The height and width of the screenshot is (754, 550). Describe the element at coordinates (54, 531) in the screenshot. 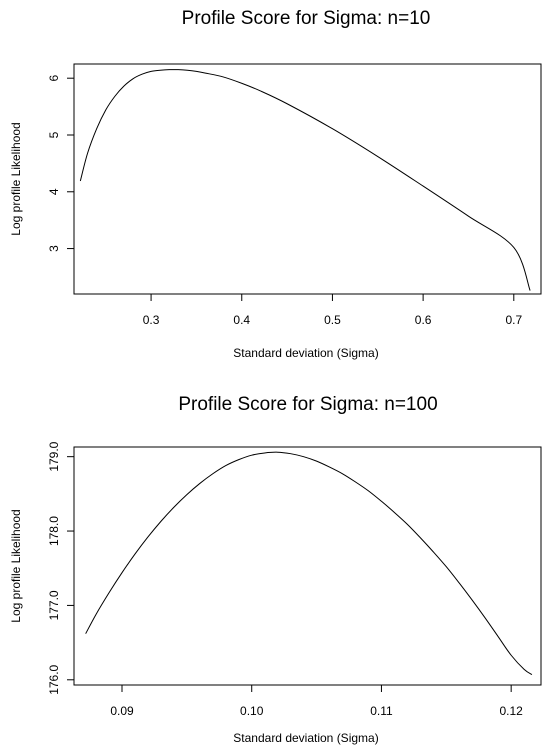

I see `y-tick-label: 178.0` at that location.